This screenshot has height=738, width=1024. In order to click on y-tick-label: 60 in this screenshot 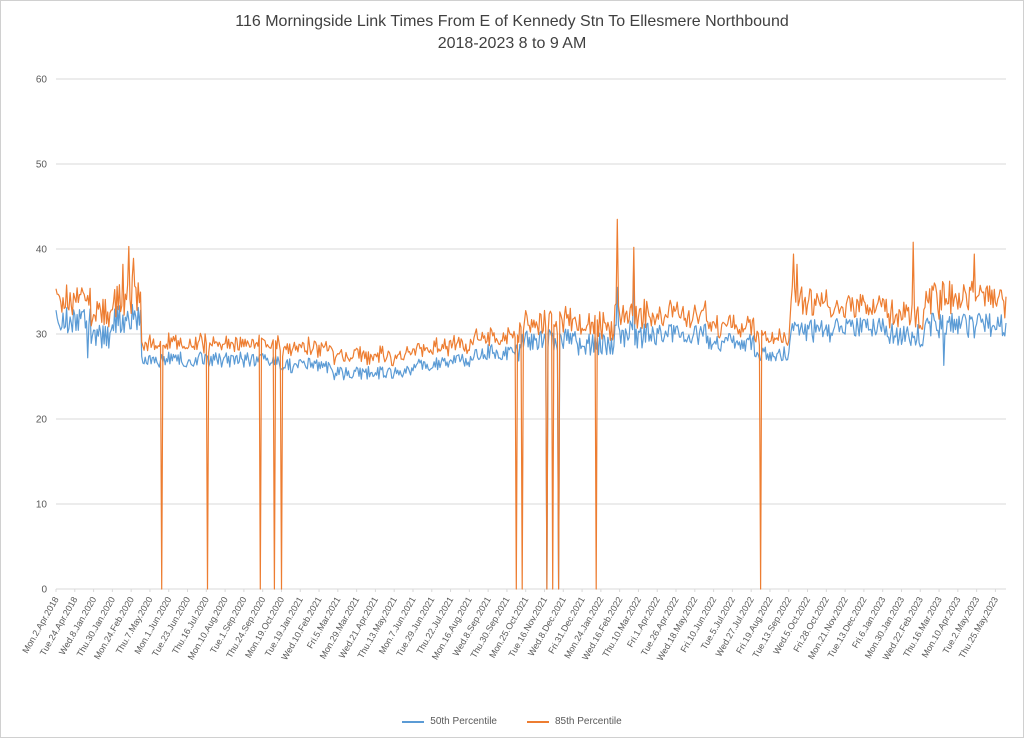, I will do `click(42, 80)`.